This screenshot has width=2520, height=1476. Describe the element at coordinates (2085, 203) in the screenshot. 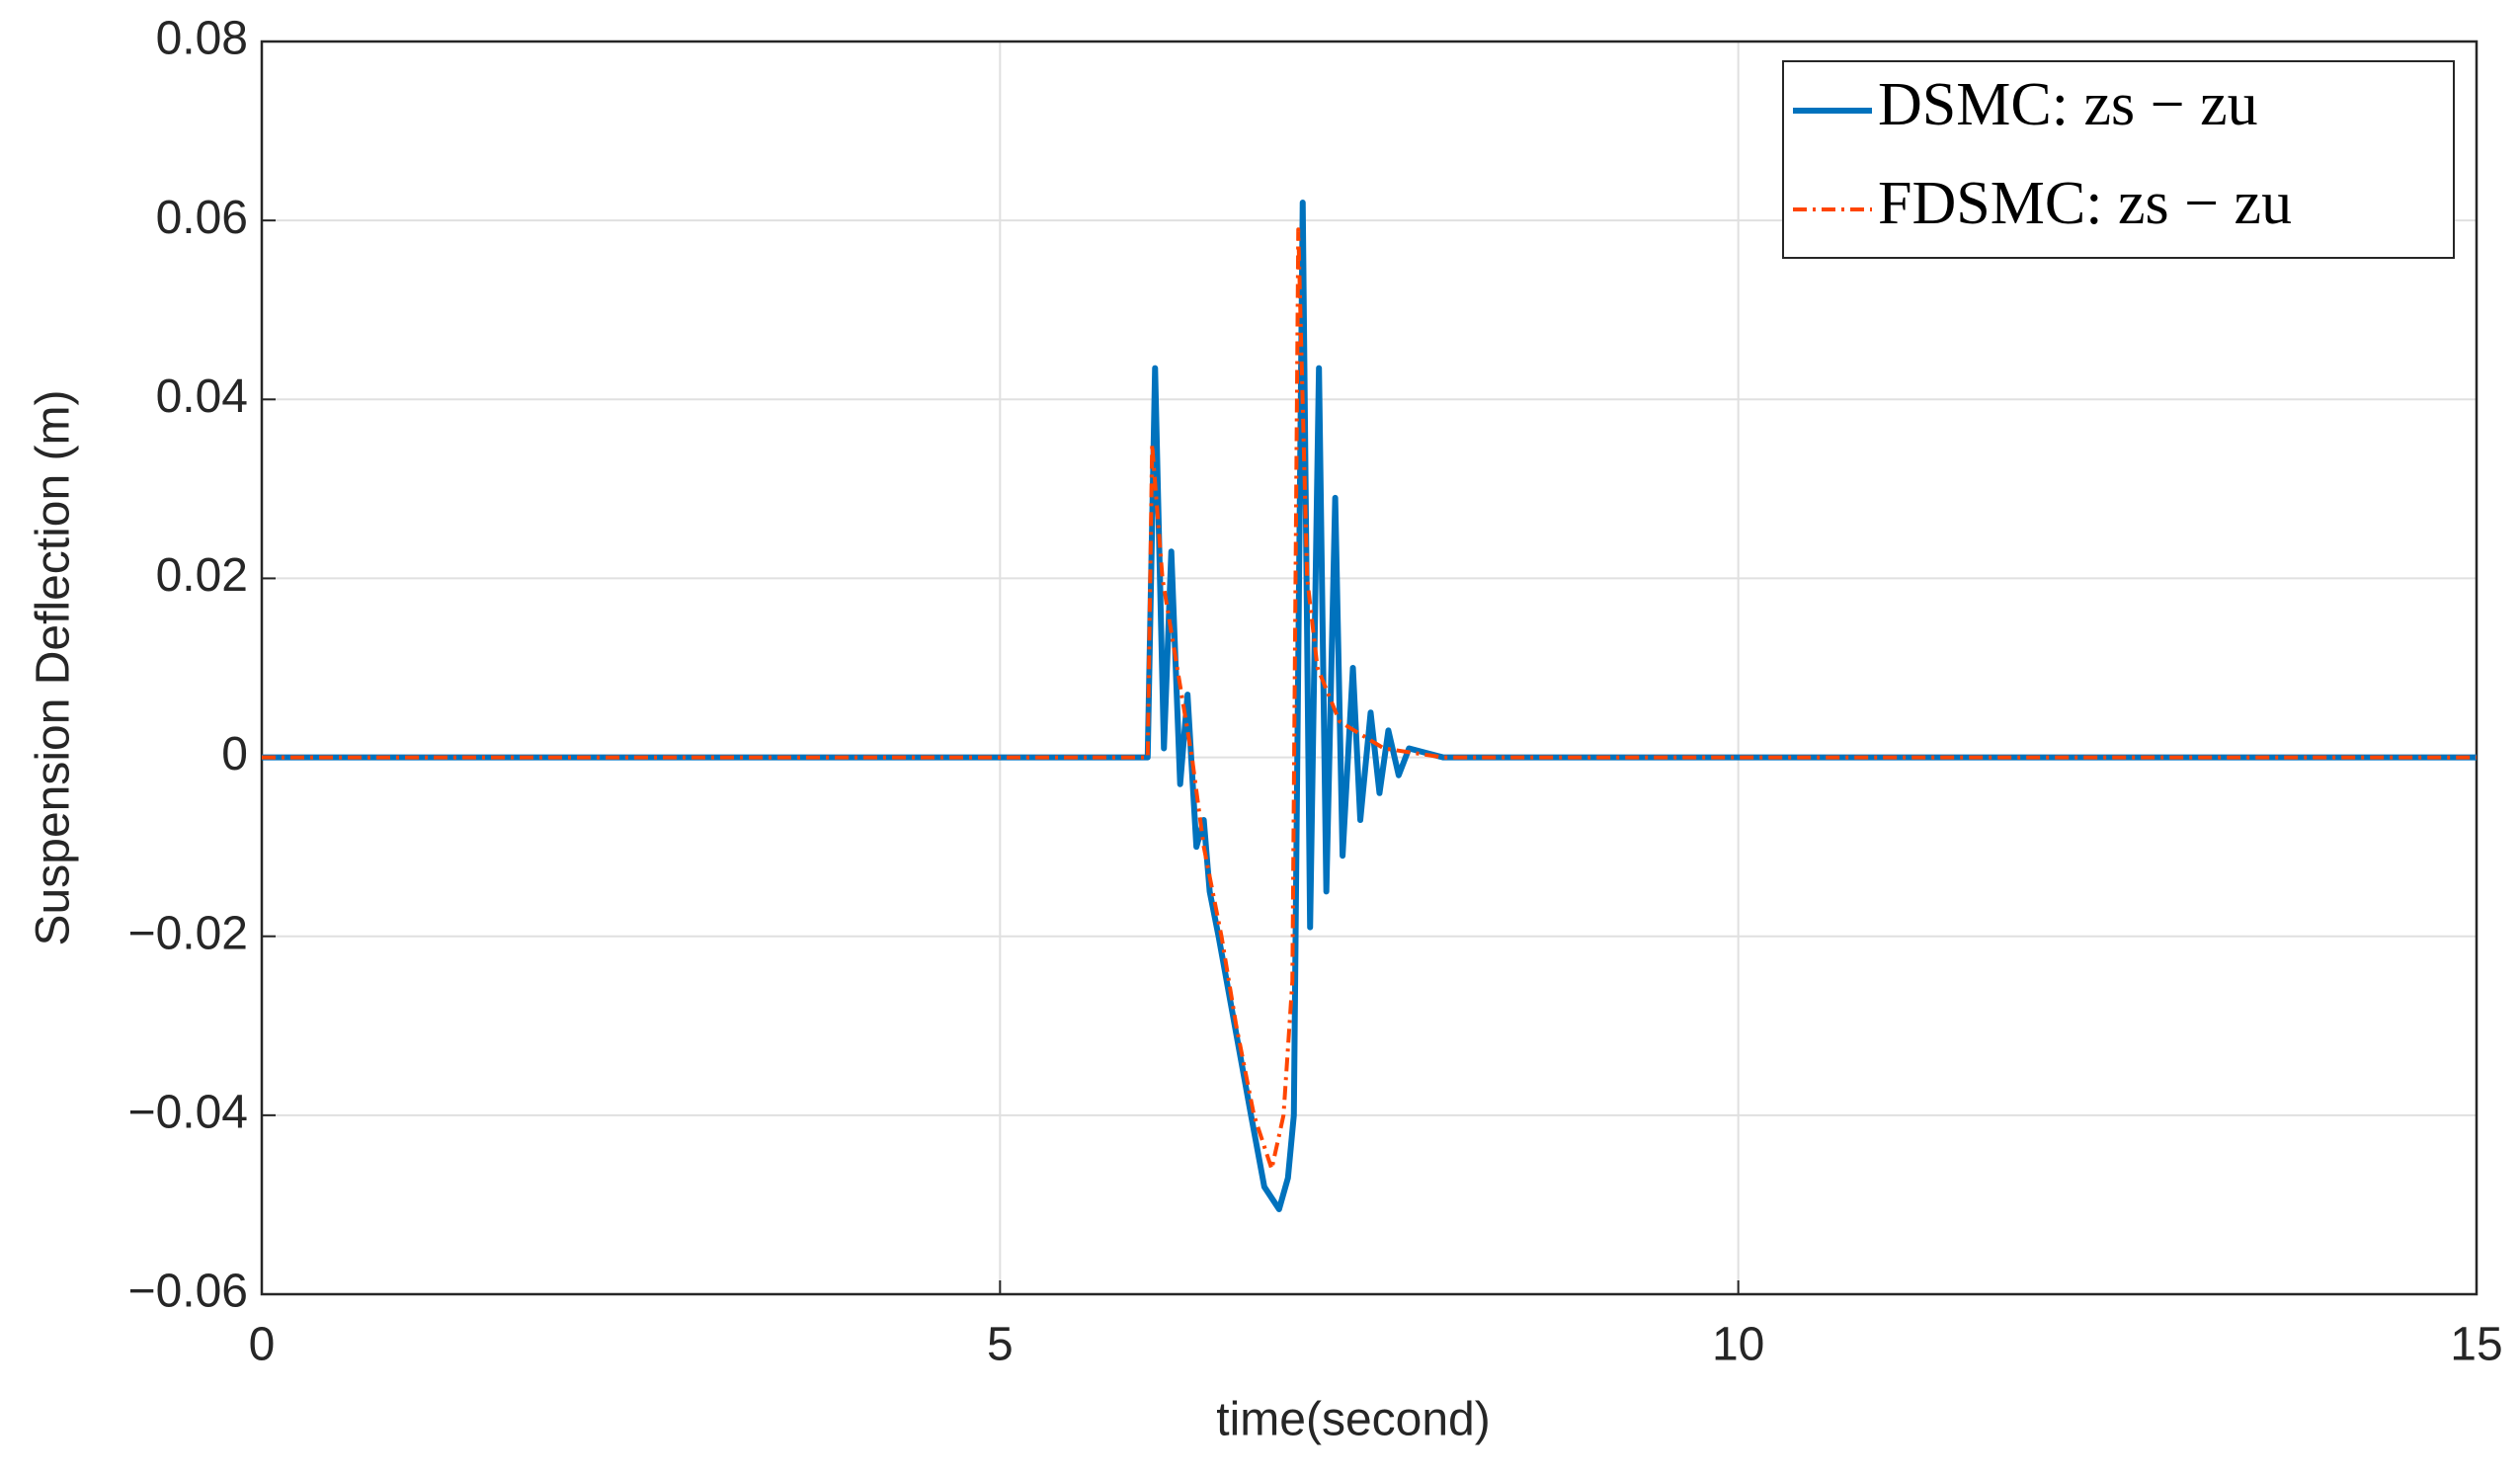

I see `legend-label: FDSMC: zs − zu` at that location.